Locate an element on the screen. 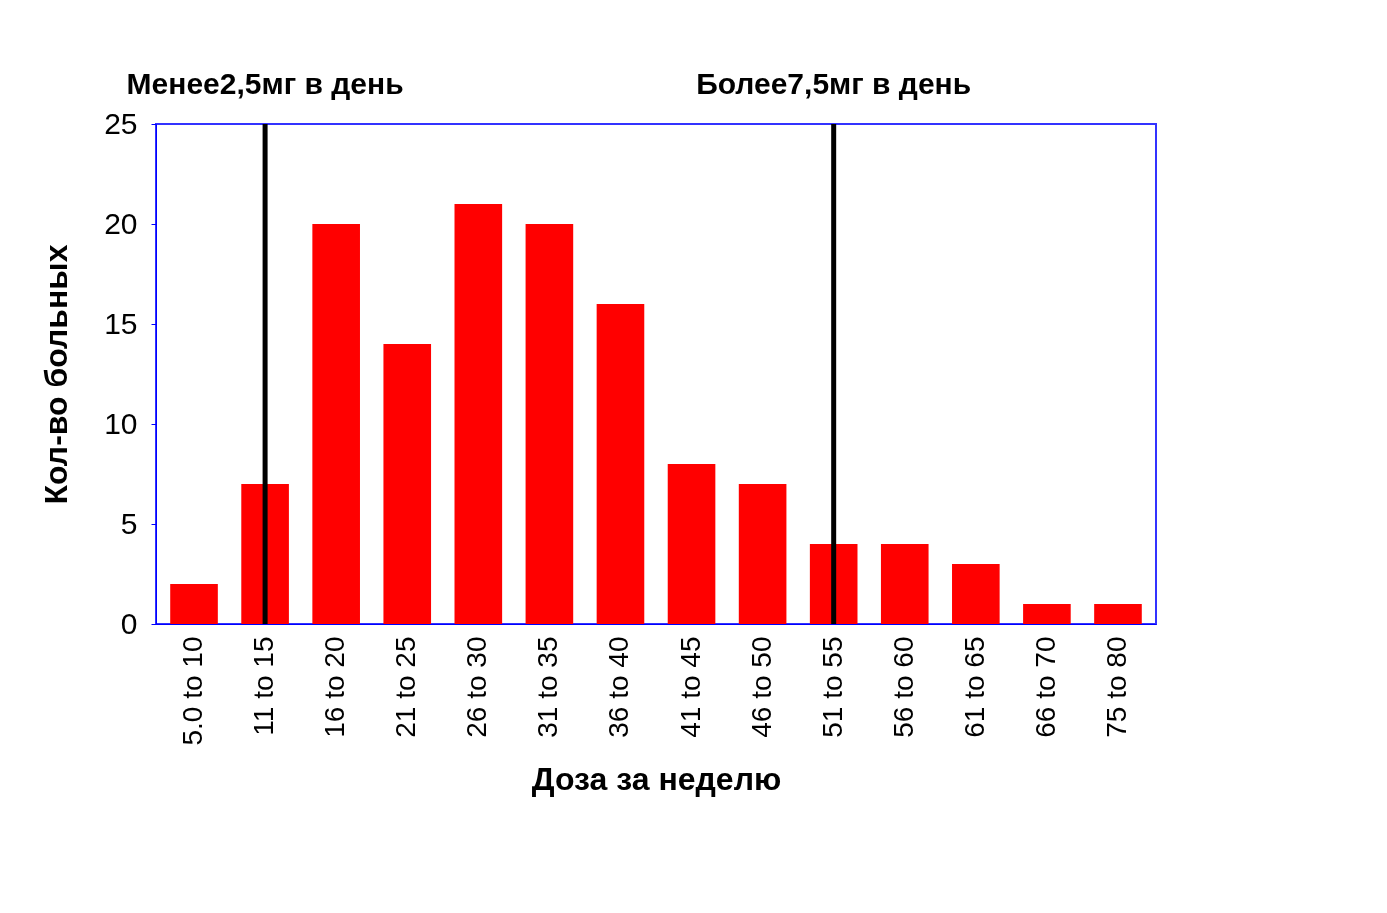 This screenshot has width=1387, height=913. y-tick-label: 0 is located at coordinates (129, 623).